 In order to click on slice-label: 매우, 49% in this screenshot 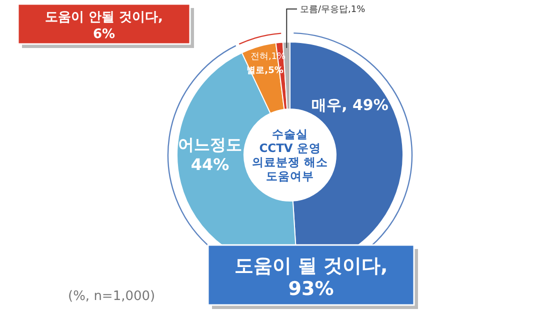, I will do `click(350, 105)`.